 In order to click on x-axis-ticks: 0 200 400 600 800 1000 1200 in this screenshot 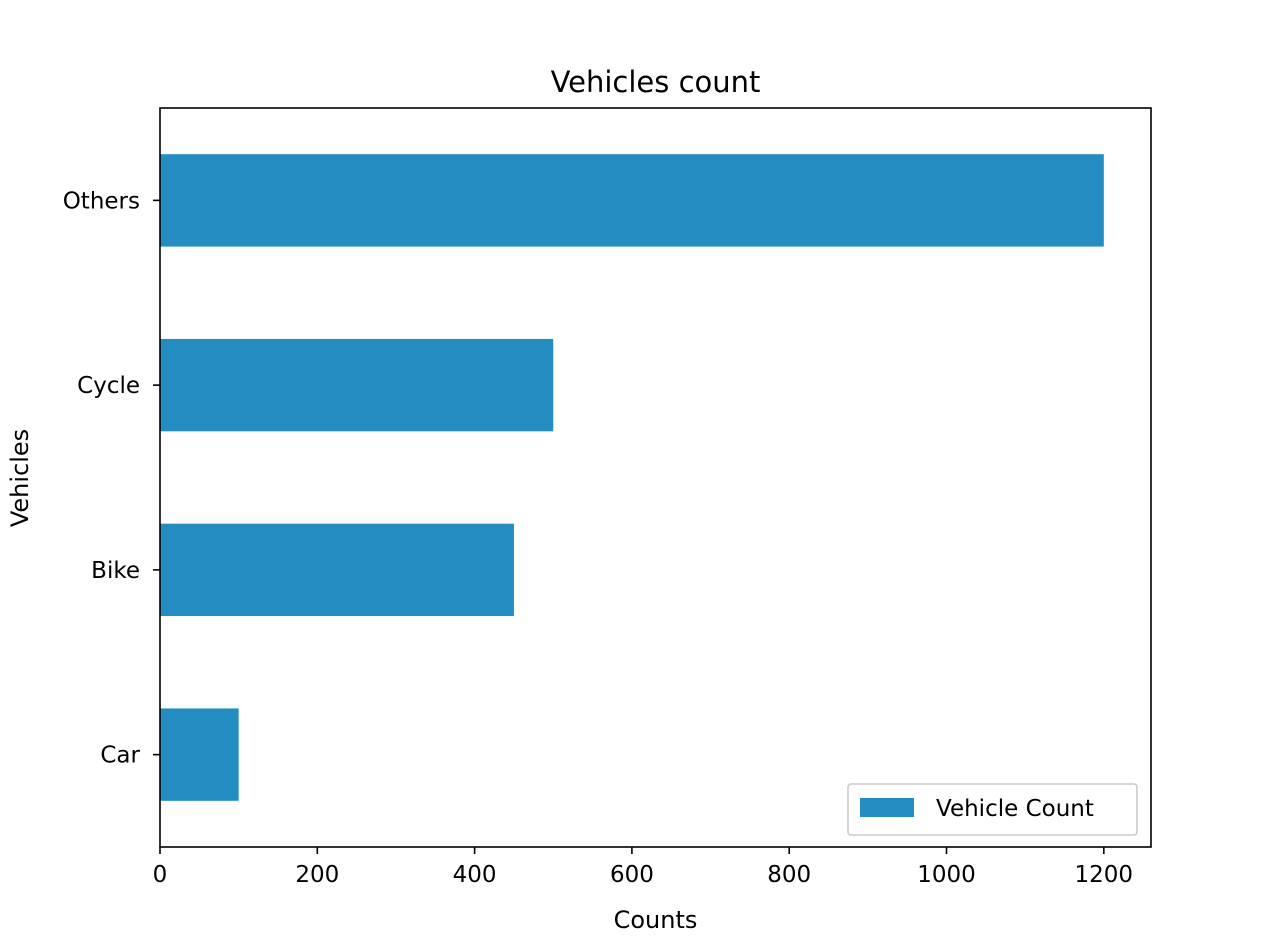, I will do `click(643, 867)`.